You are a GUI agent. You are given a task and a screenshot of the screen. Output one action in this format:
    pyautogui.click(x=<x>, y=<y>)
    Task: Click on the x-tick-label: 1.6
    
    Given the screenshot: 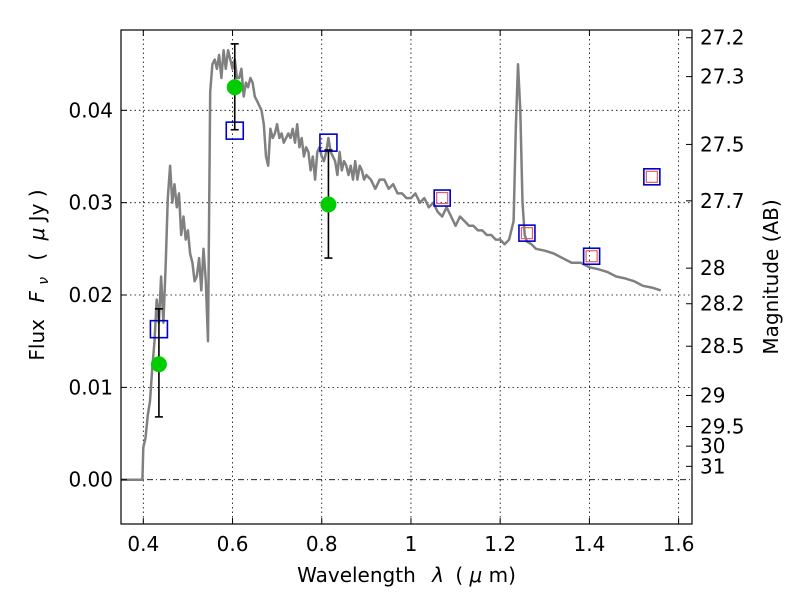 What is the action you would take?
    pyautogui.click(x=679, y=544)
    